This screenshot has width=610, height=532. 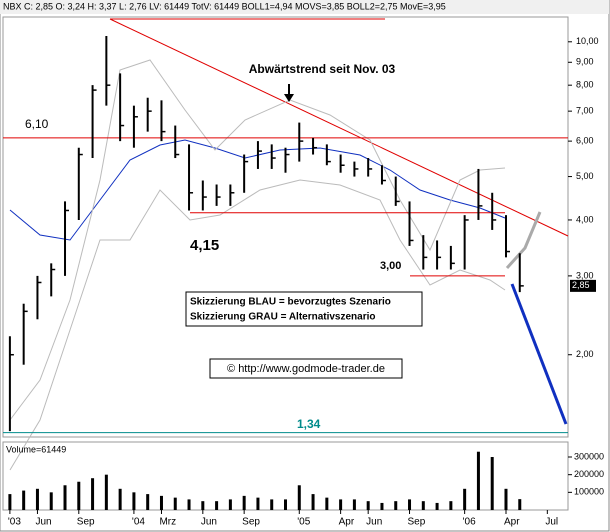 What do you see at coordinates (303, 522) in the screenshot?
I see `x-tick-label: '05` at bounding box center [303, 522].